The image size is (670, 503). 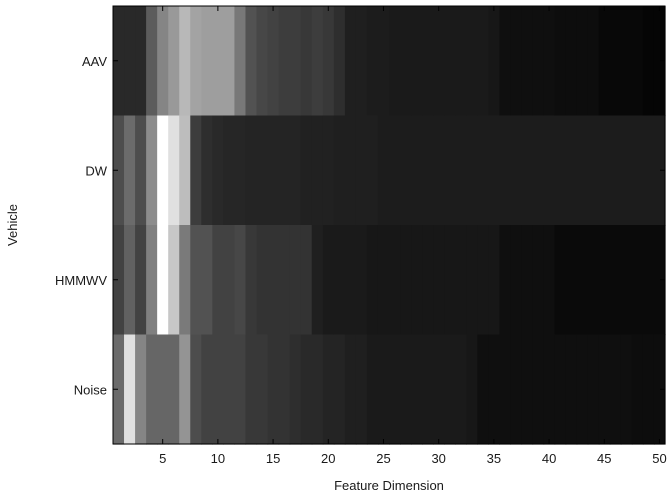 What do you see at coordinates (12, 225) in the screenshot?
I see `y-axis-label: Vehicle` at bounding box center [12, 225].